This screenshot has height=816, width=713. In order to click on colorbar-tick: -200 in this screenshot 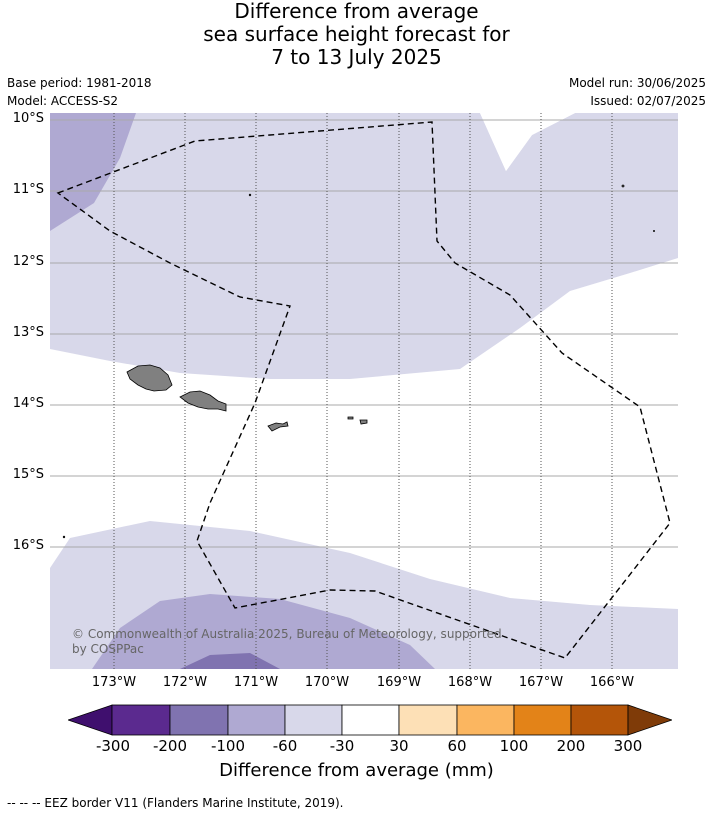, I will do `click(170, 746)`.